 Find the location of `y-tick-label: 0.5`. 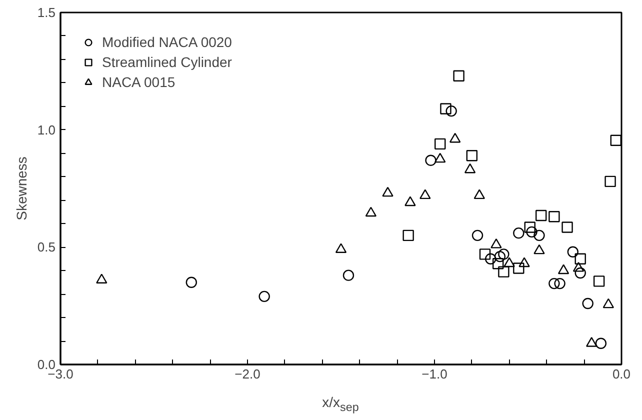

y-tick-label: 0.5 is located at coordinates (46, 247).